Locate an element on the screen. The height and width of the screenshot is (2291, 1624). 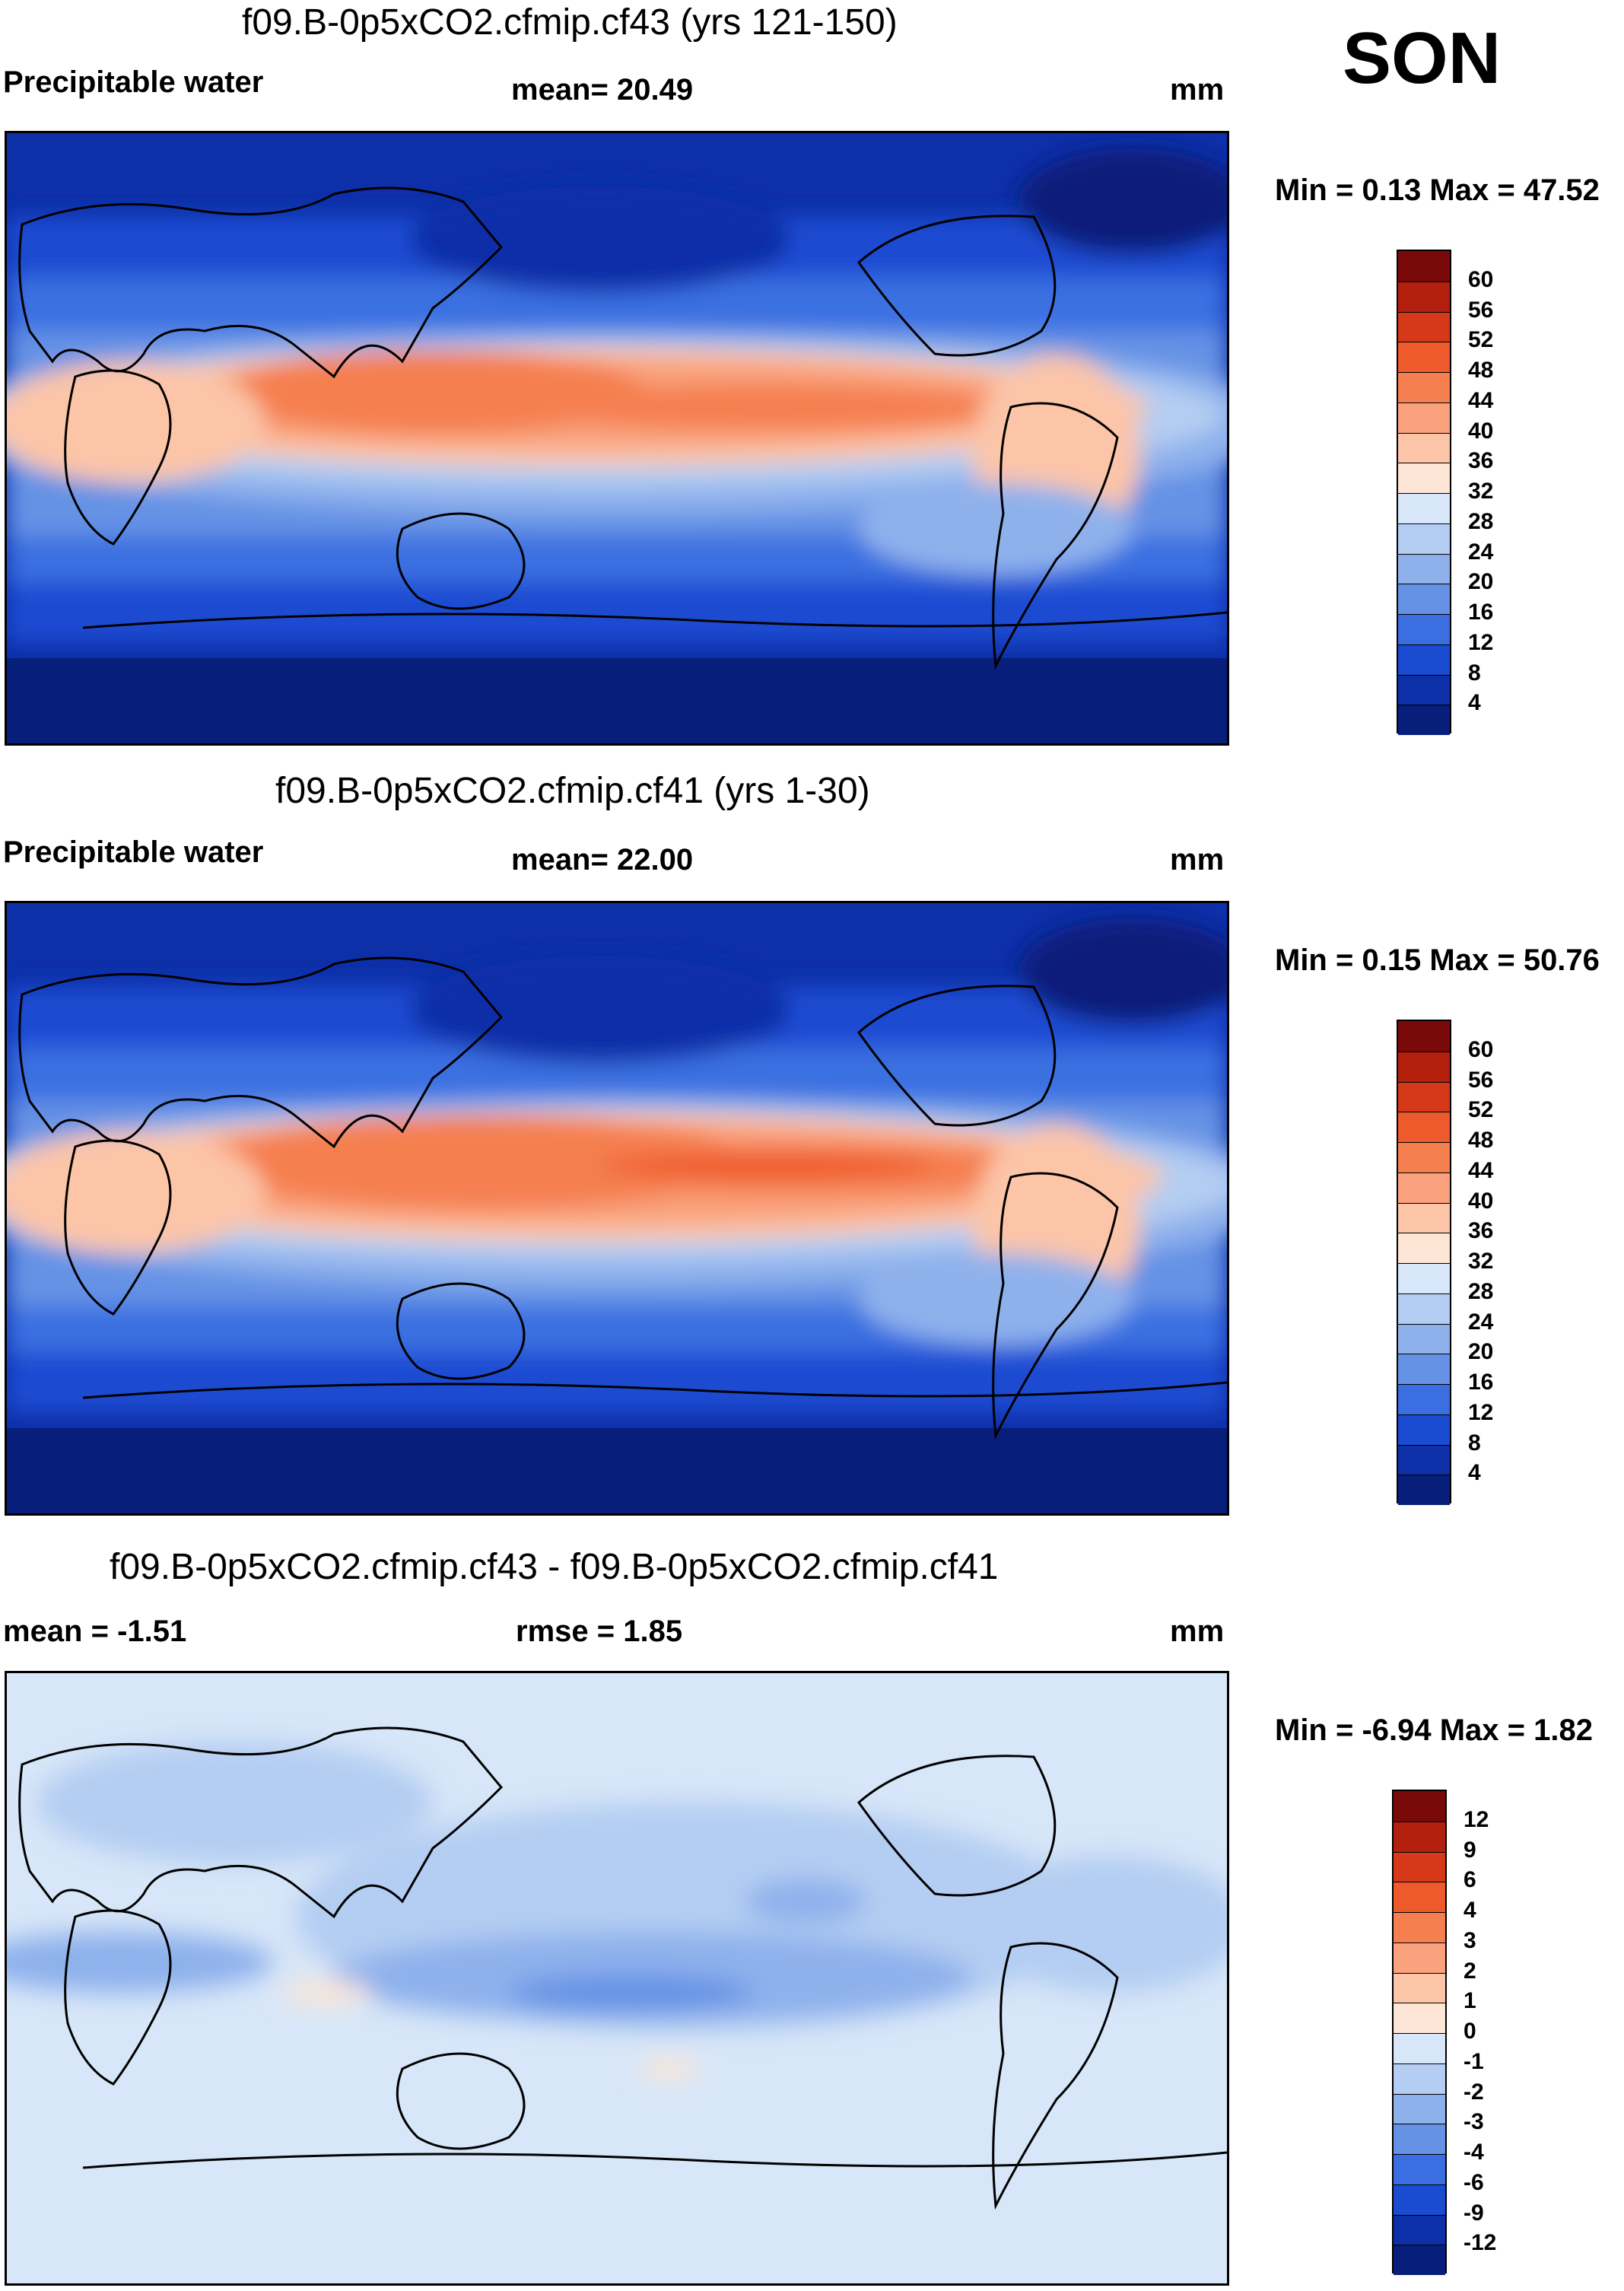
colorbar-tick-label: 24 is located at coordinates (1481, 1322).